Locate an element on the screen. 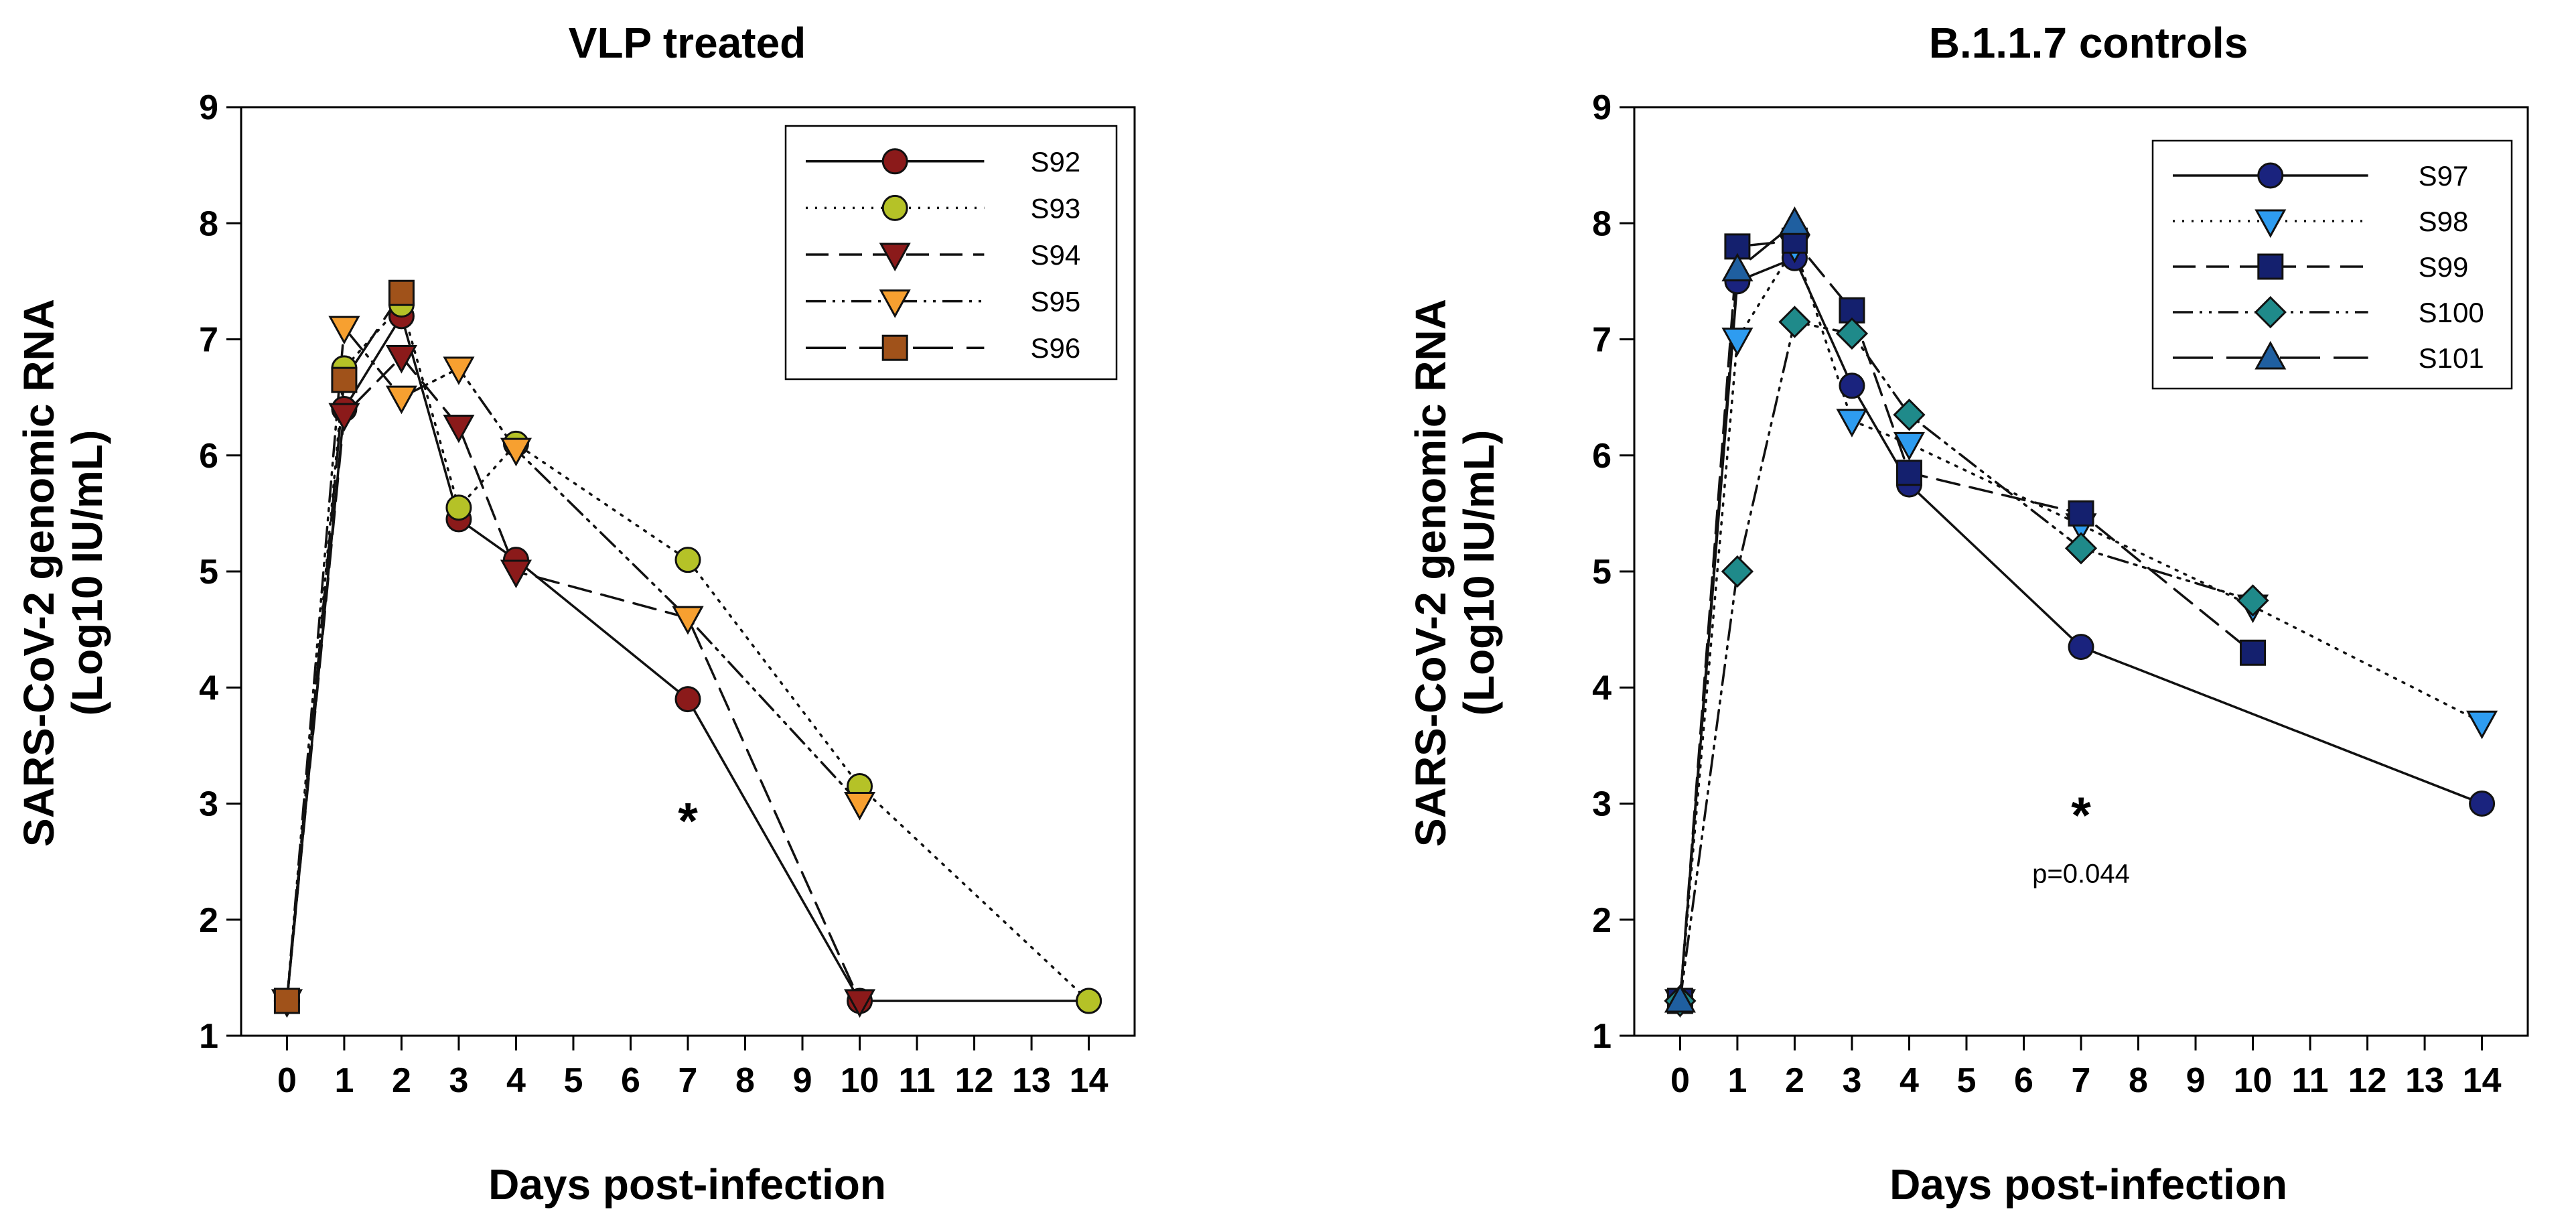 This screenshot has width=2576, height=1228. annotation: p=0.044 is located at coordinates (2081, 873).